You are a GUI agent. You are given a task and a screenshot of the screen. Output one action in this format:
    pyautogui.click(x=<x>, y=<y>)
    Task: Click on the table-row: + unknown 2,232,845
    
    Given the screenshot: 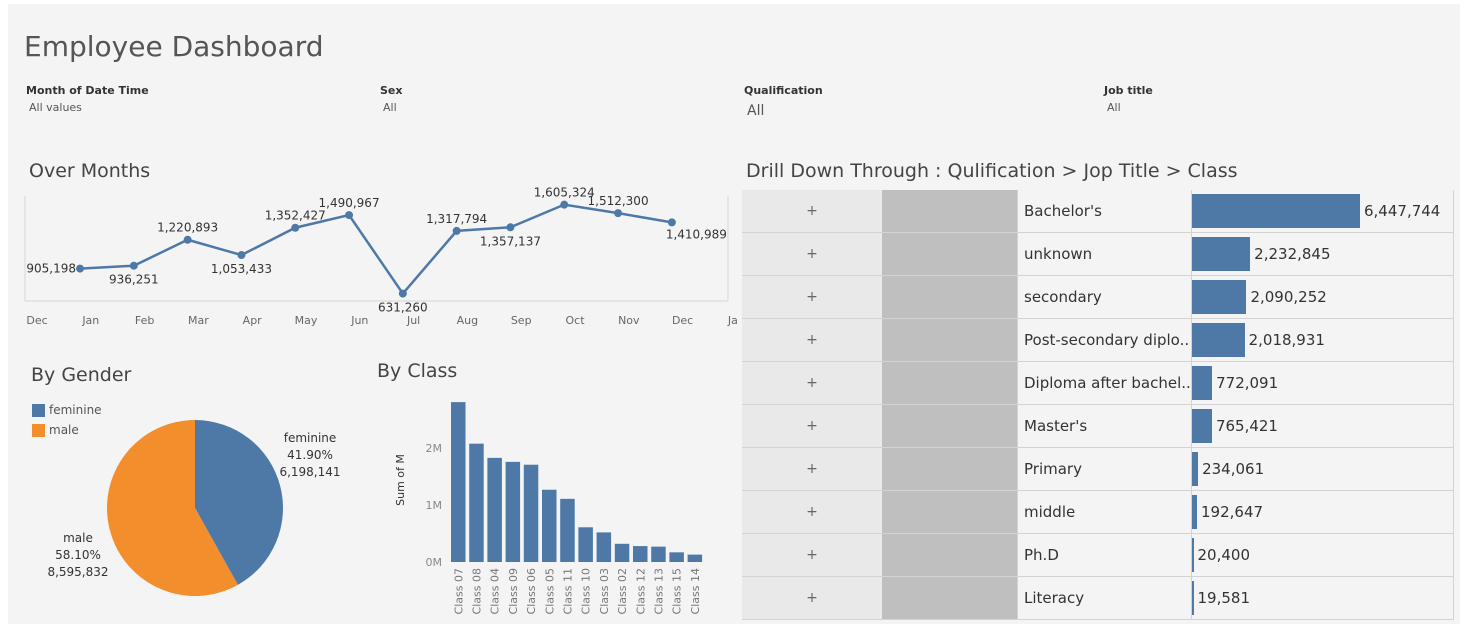 What is the action you would take?
    pyautogui.click(x=1098, y=254)
    